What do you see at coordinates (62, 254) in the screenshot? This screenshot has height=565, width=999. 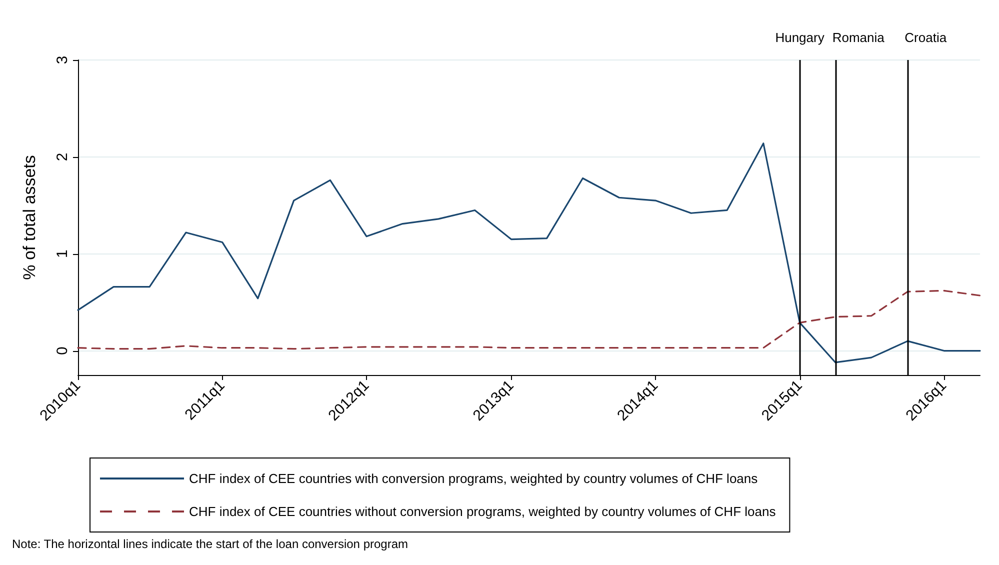 I see `y-tick-label: 1` at bounding box center [62, 254].